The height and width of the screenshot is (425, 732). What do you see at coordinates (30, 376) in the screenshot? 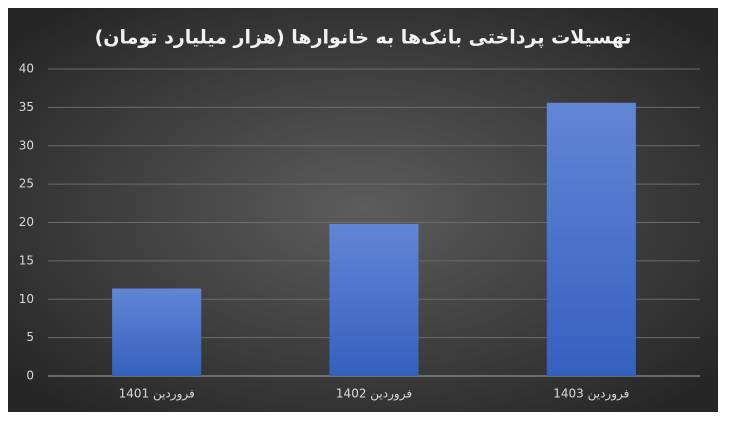
I see `y-tick-label: 0` at bounding box center [30, 376].